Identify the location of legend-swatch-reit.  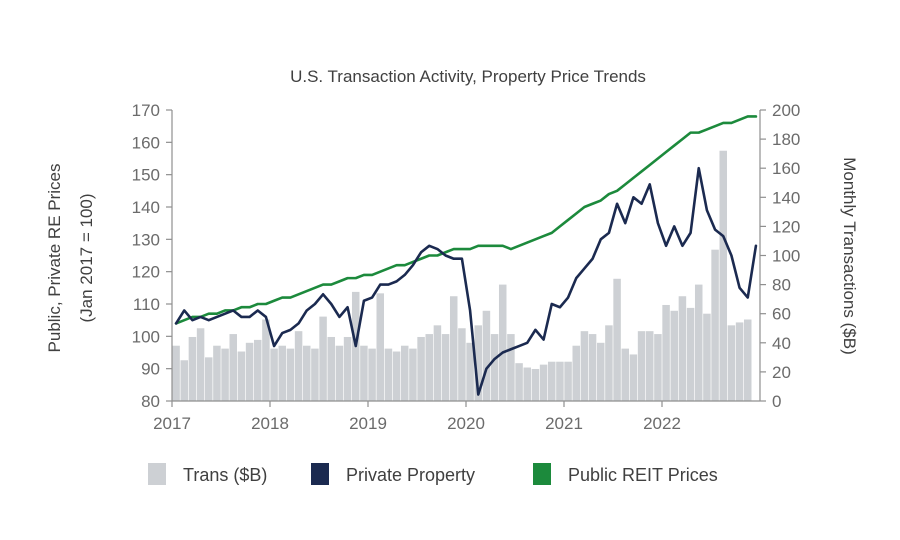
(542, 474).